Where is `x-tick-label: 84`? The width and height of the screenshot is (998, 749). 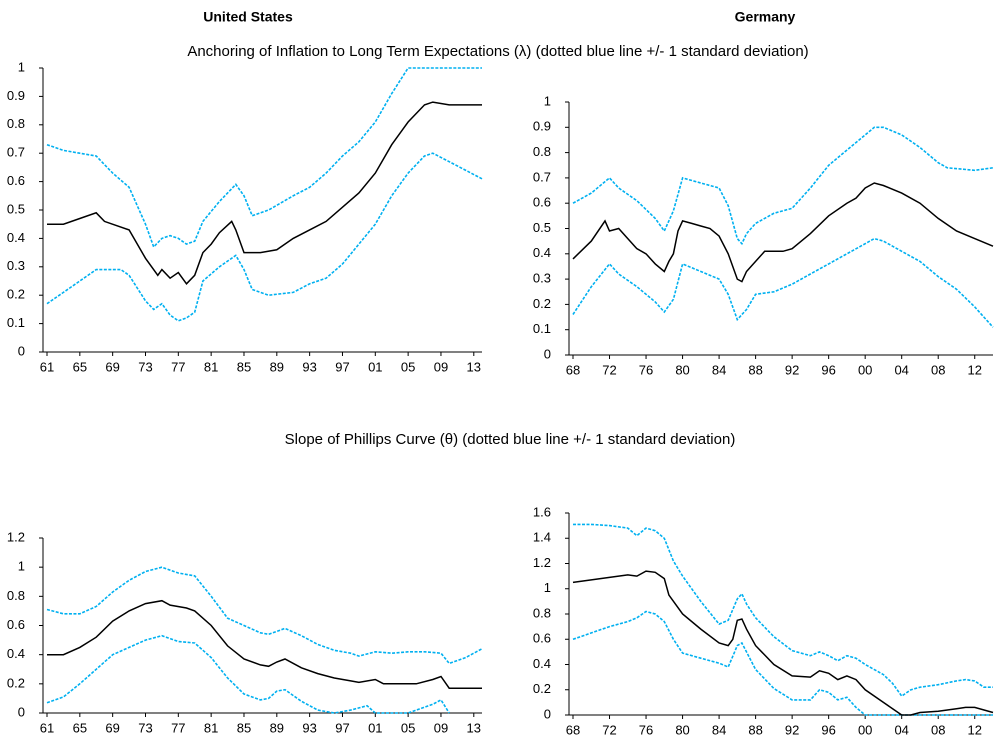
x-tick-label: 84 is located at coordinates (719, 369).